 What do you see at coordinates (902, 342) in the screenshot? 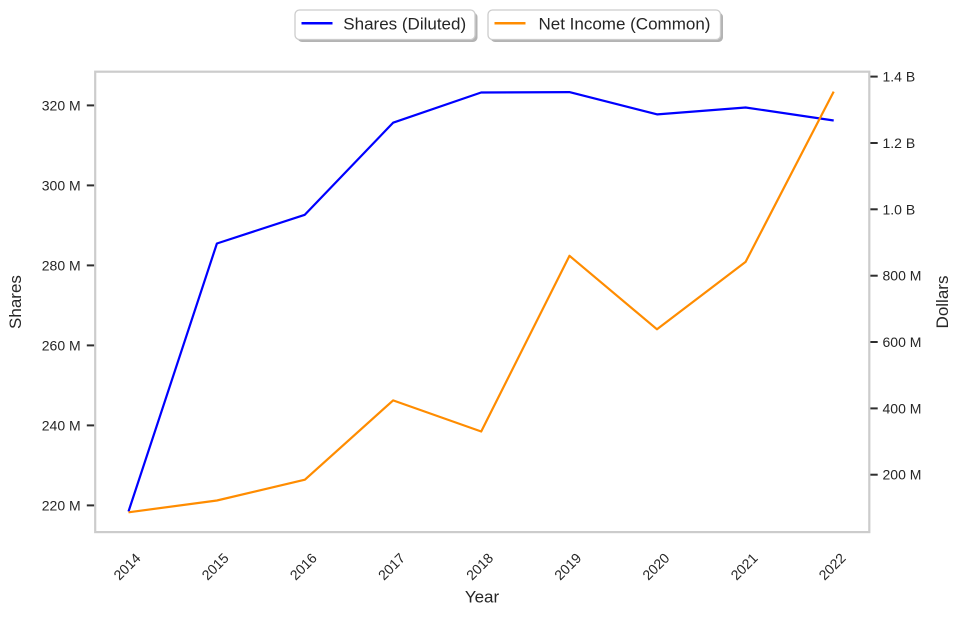
I see `svg-text: 600 M` at bounding box center [902, 342].